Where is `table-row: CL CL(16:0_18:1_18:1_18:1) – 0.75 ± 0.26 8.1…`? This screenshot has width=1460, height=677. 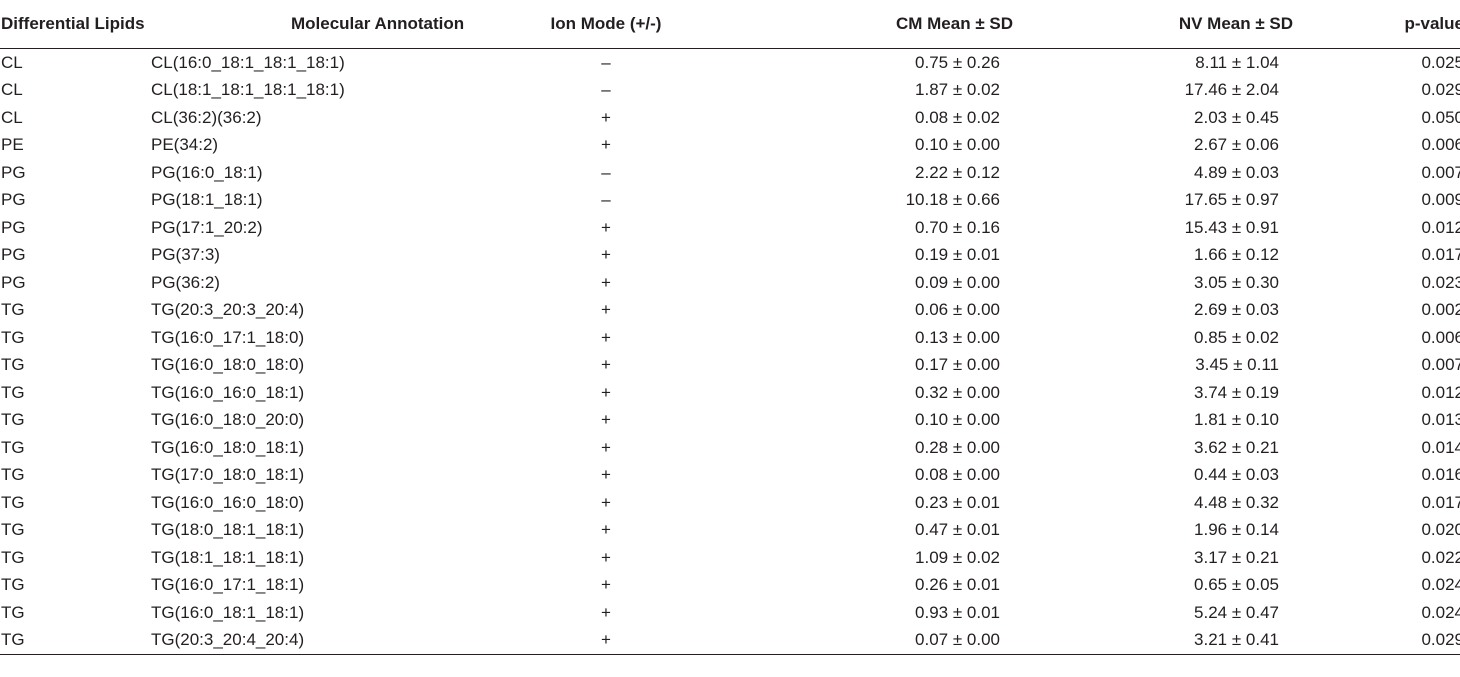
table-row: CL CL(16:0_18:1_18:1_18:1) – 0.75 ± 0.26 8.1… is located at coordinates (730, 63).